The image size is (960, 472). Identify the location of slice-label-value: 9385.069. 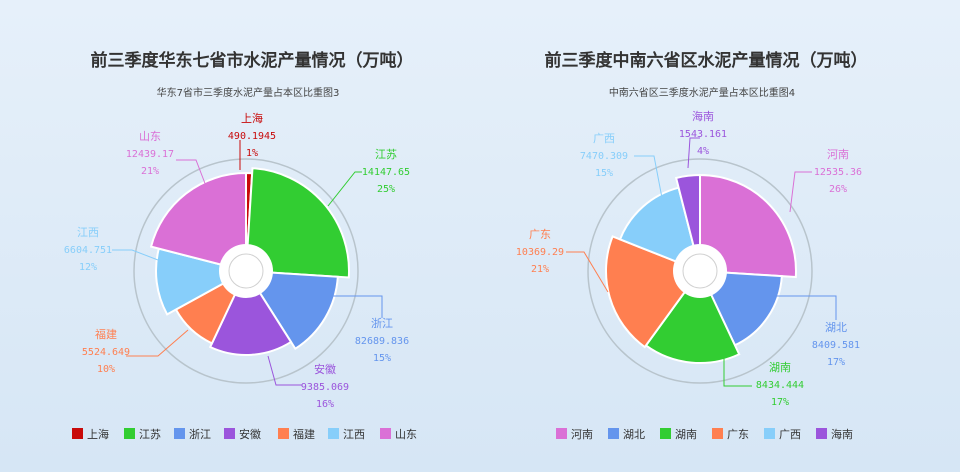
(325, 387).